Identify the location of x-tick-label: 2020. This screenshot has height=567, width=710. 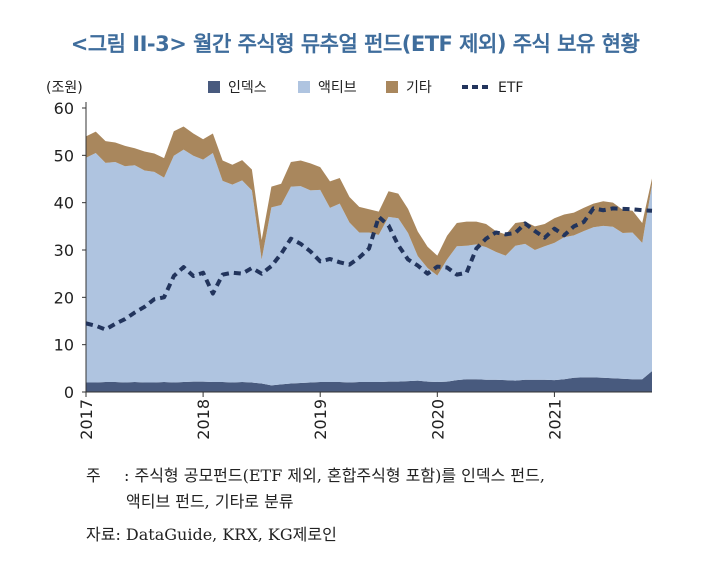
(437, 419).